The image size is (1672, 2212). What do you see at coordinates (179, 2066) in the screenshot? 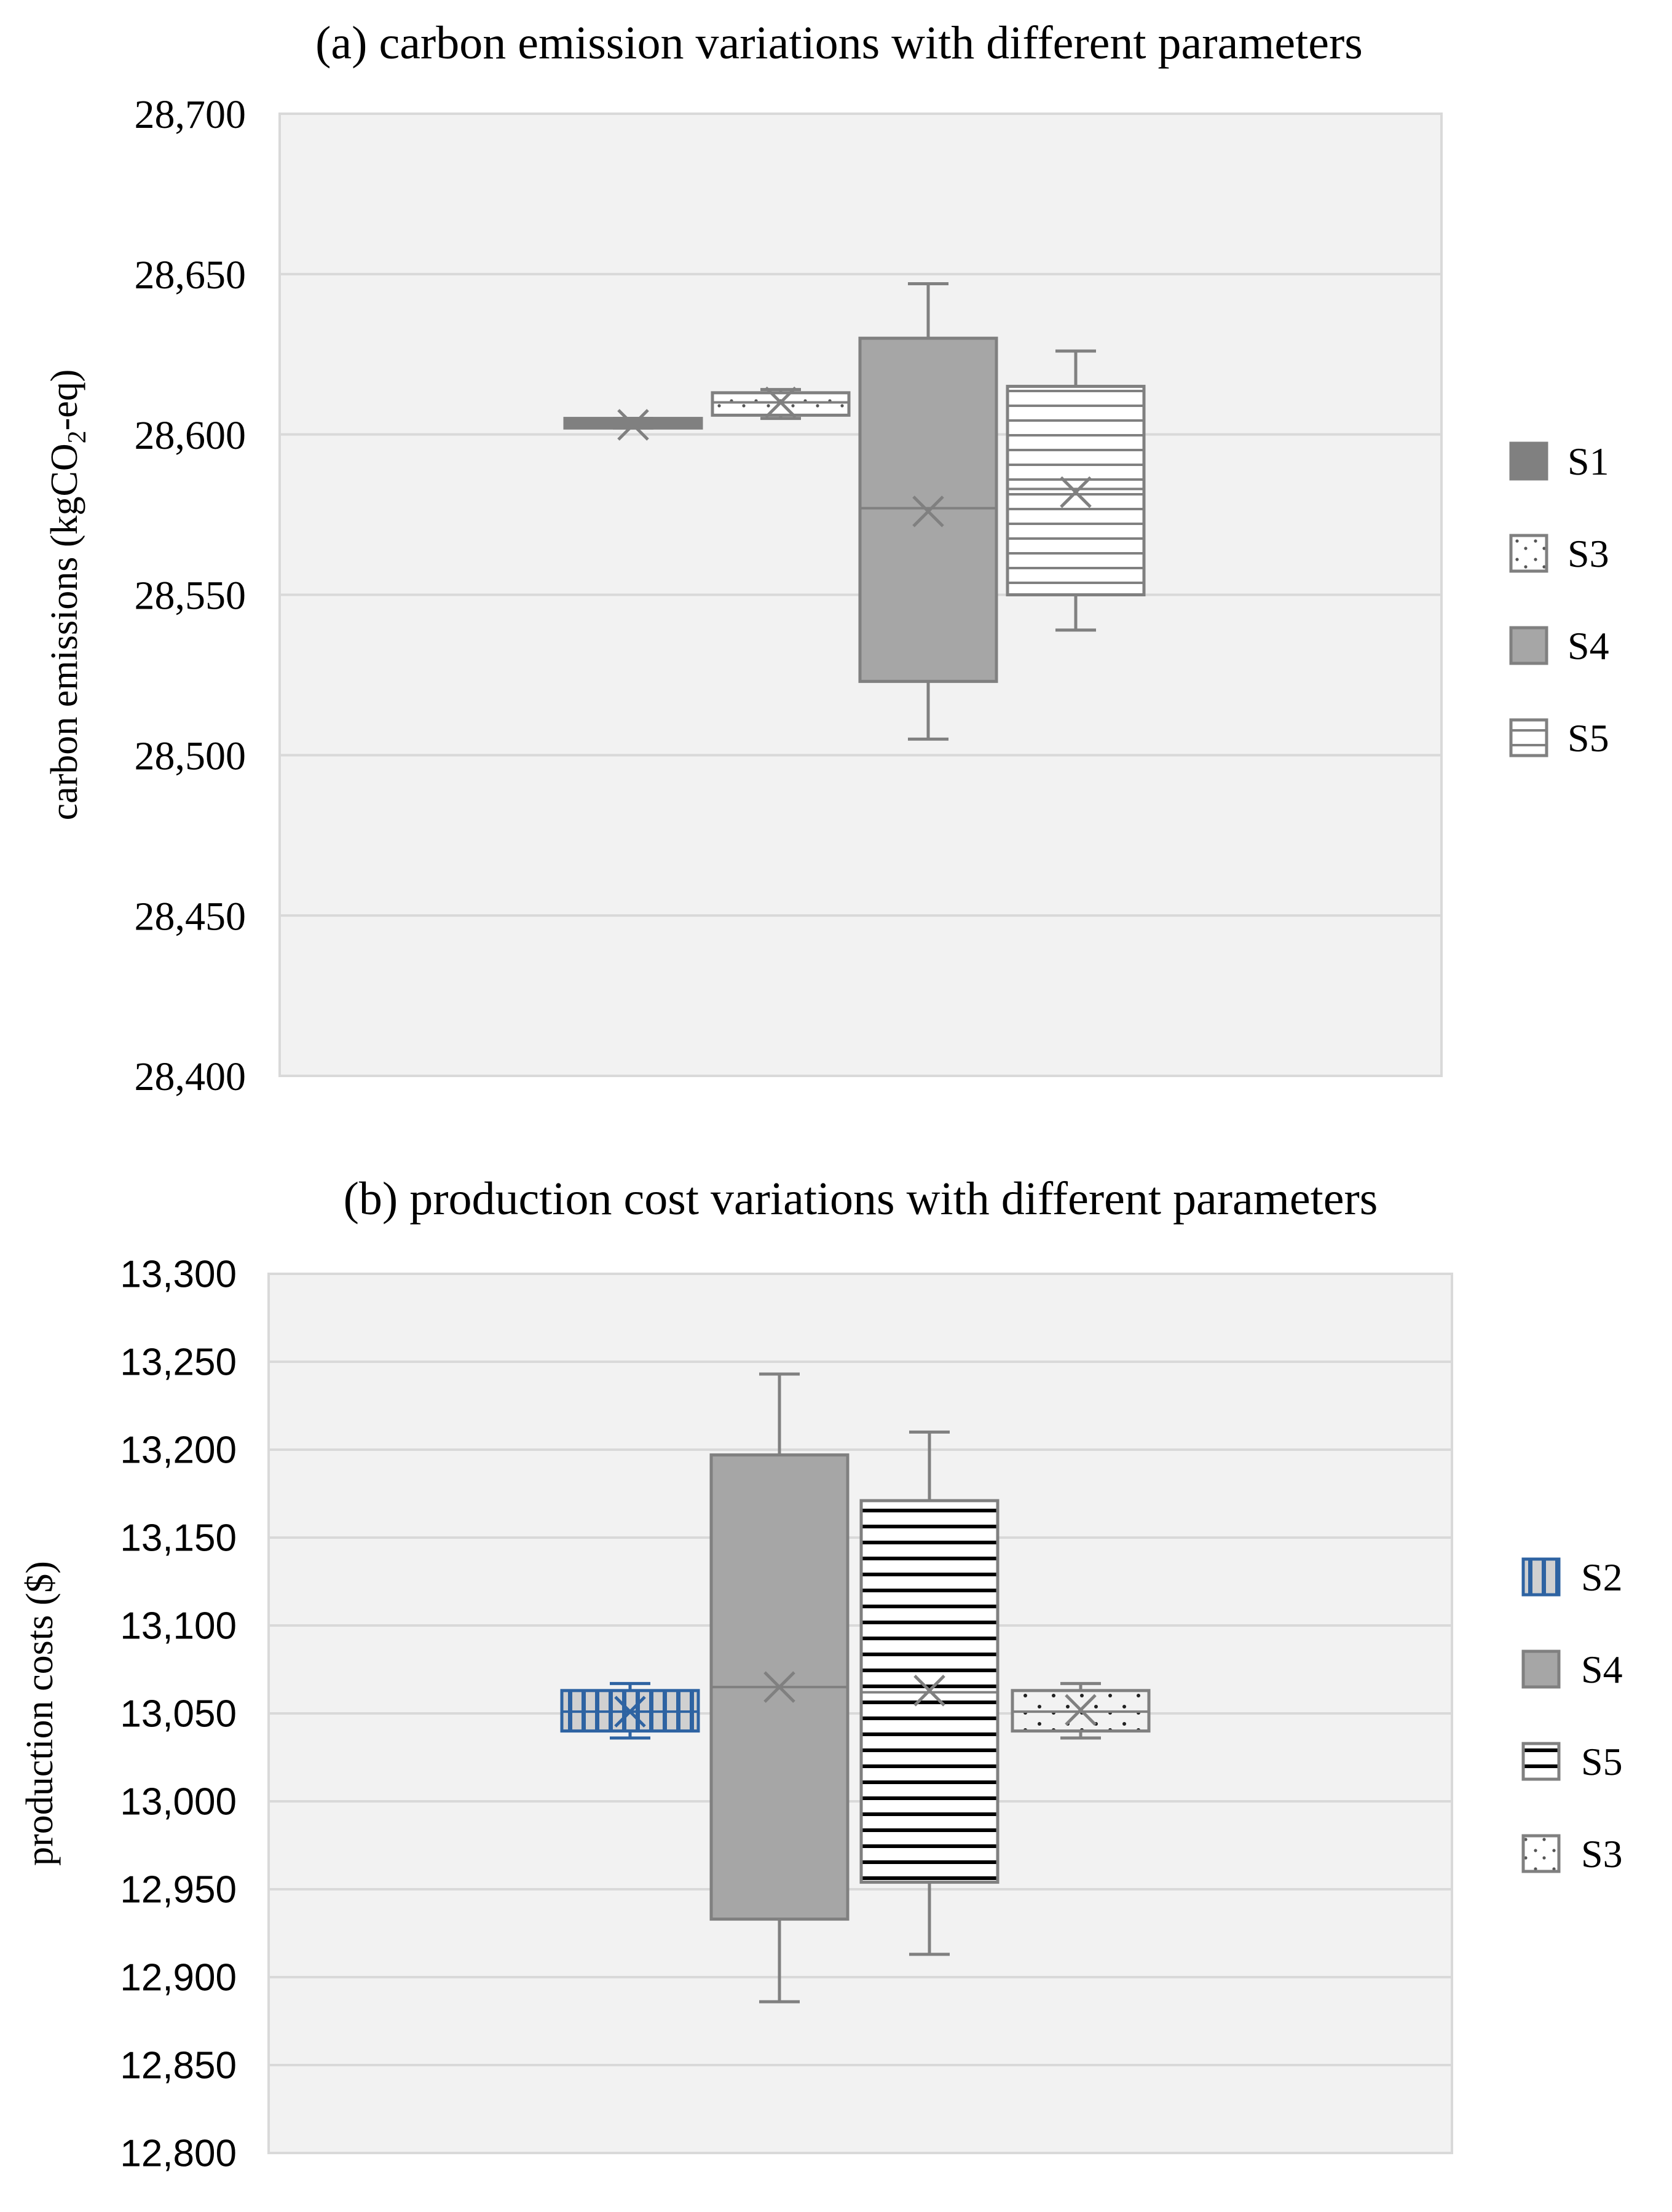
I see `y-tick-label: 12,850` at bounding box center [179, 2066].